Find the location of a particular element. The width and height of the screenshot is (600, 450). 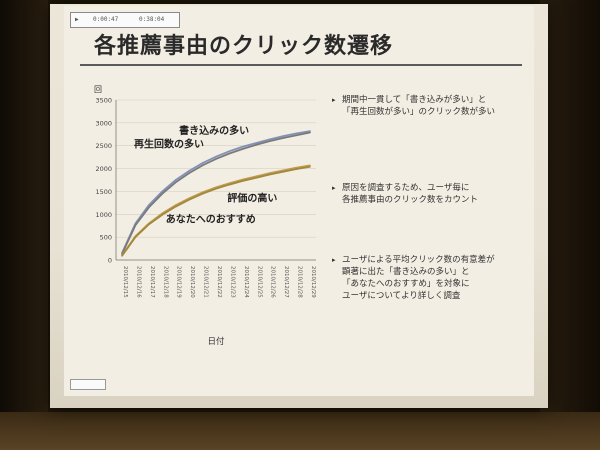

title-divider is located at coordinates (301, 65).